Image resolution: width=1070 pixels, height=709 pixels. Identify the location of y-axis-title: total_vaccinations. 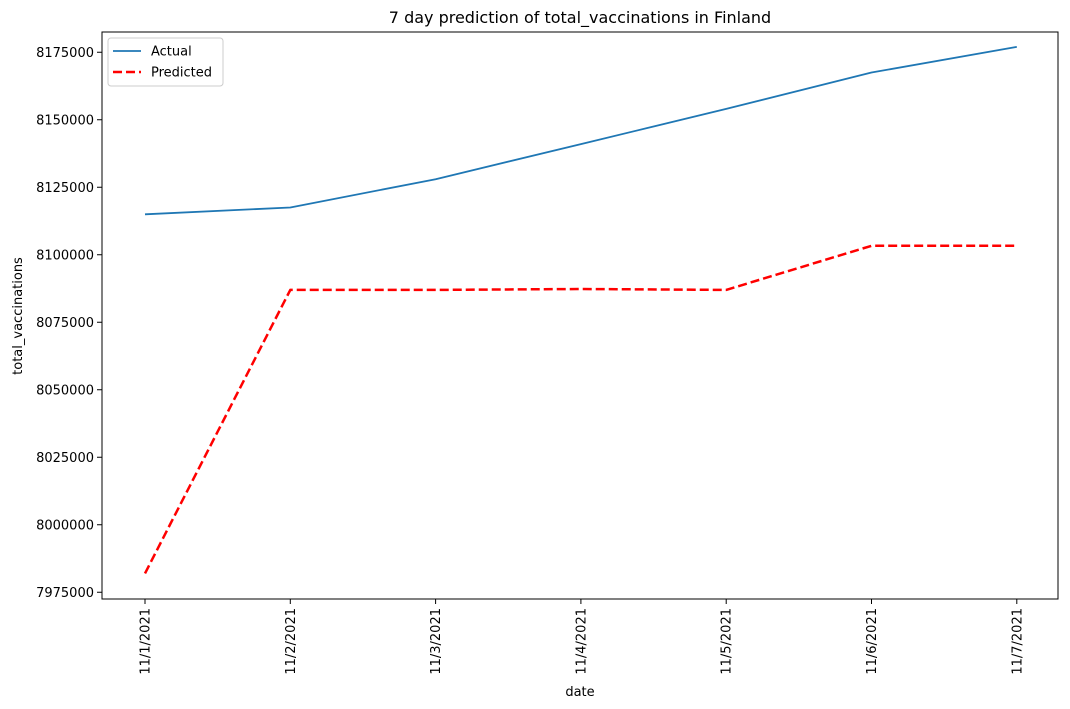
(18, 316).